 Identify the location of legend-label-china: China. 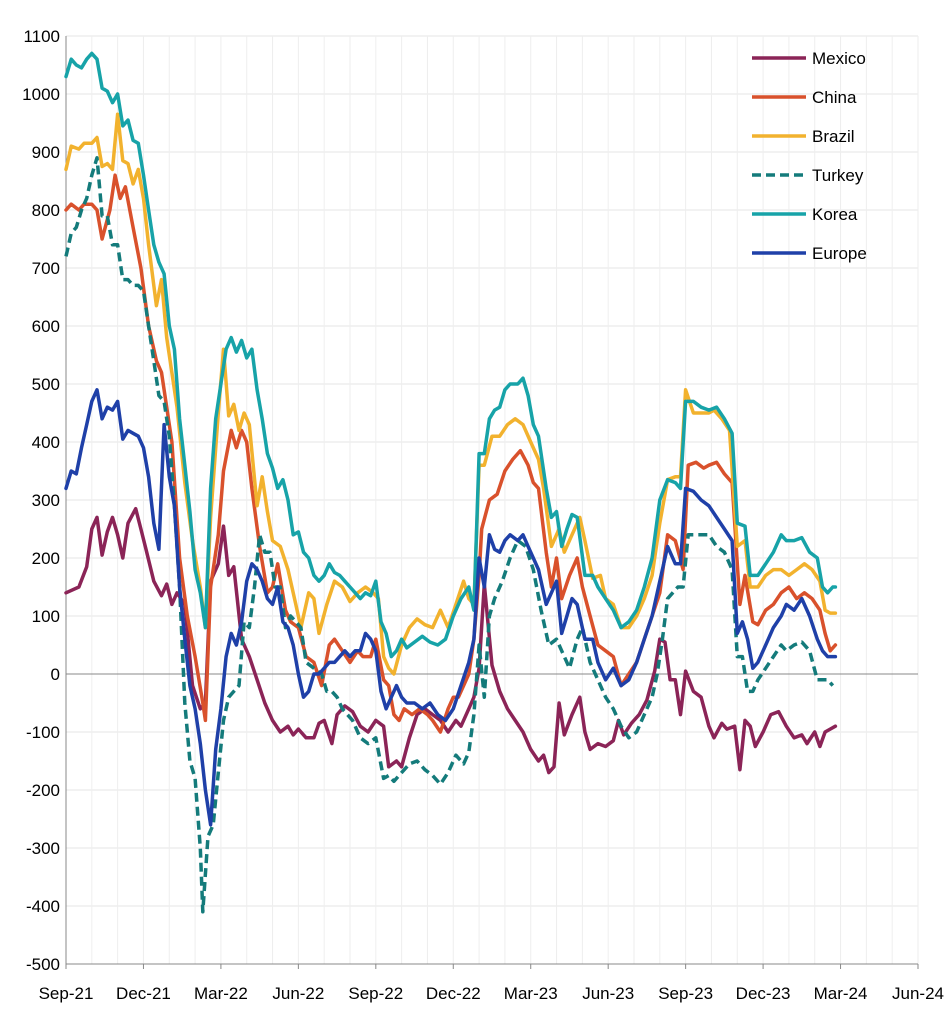
(834, 97).